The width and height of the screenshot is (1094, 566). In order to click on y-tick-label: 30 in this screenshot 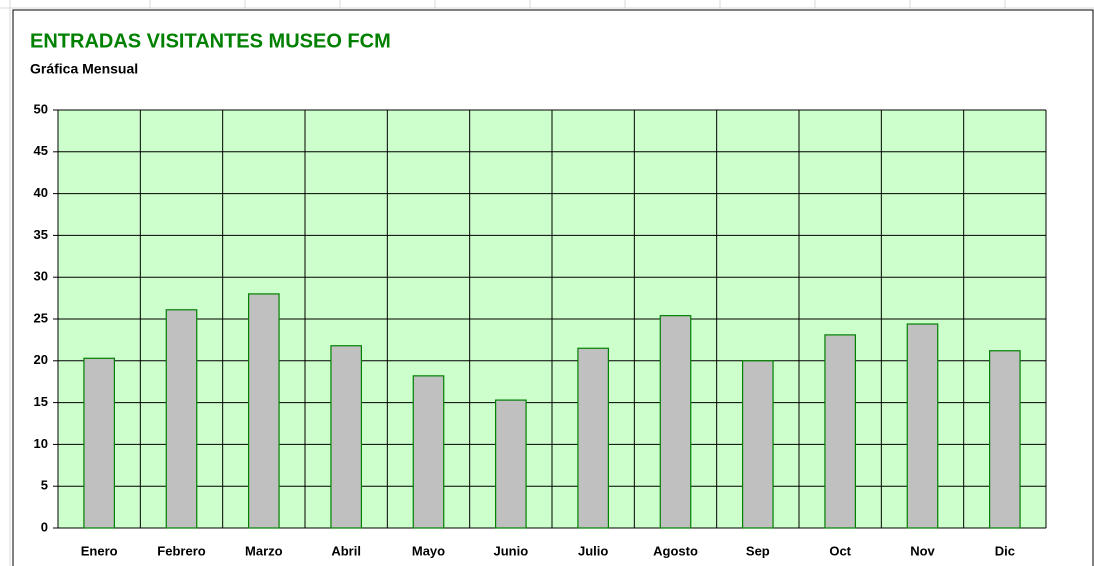, I will do `click(41, 276)`.